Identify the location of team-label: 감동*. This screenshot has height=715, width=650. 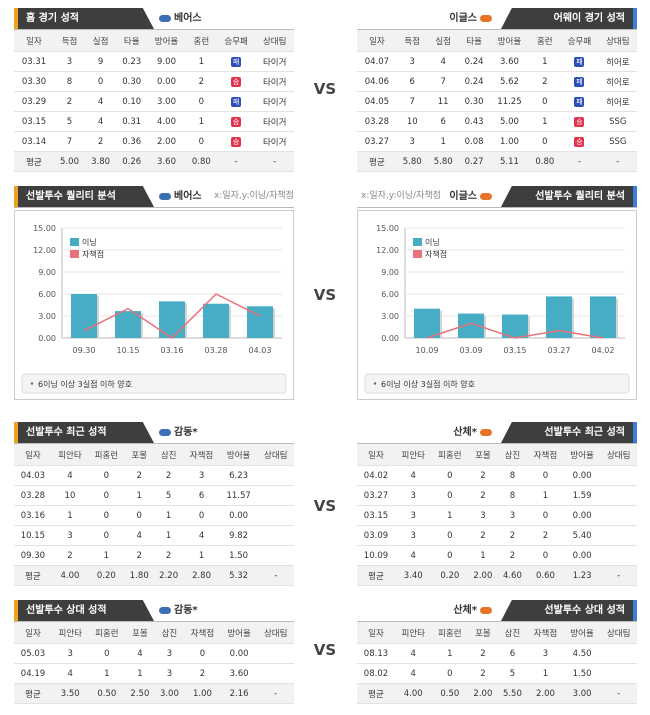
(186, 432).